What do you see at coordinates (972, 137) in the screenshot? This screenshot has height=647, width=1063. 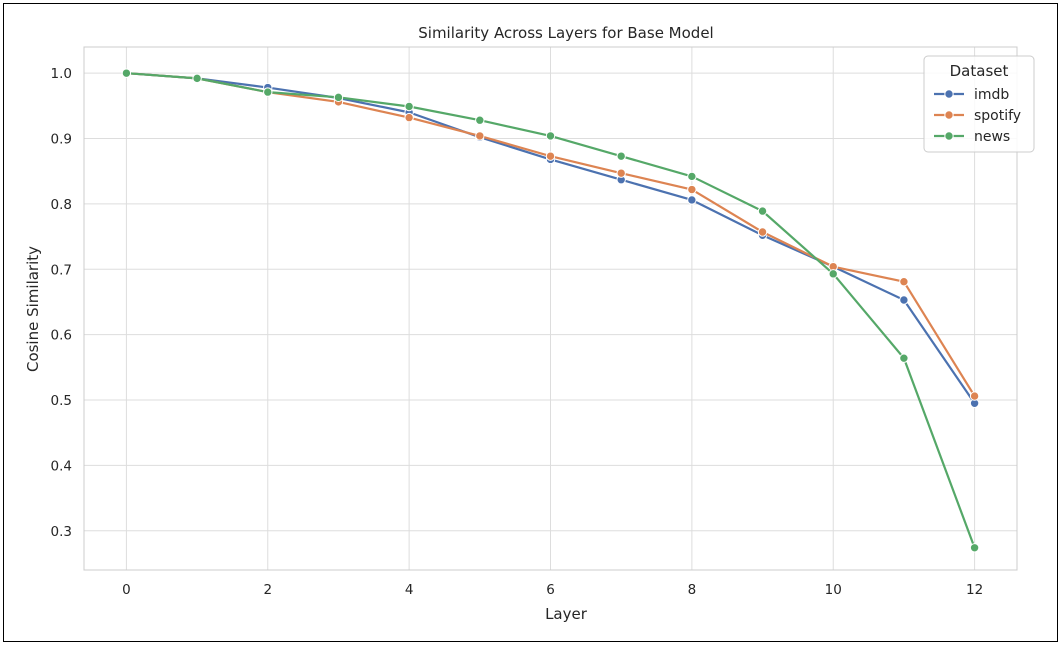 I see `legend-item-news: news` at bounding box center [972, 137].